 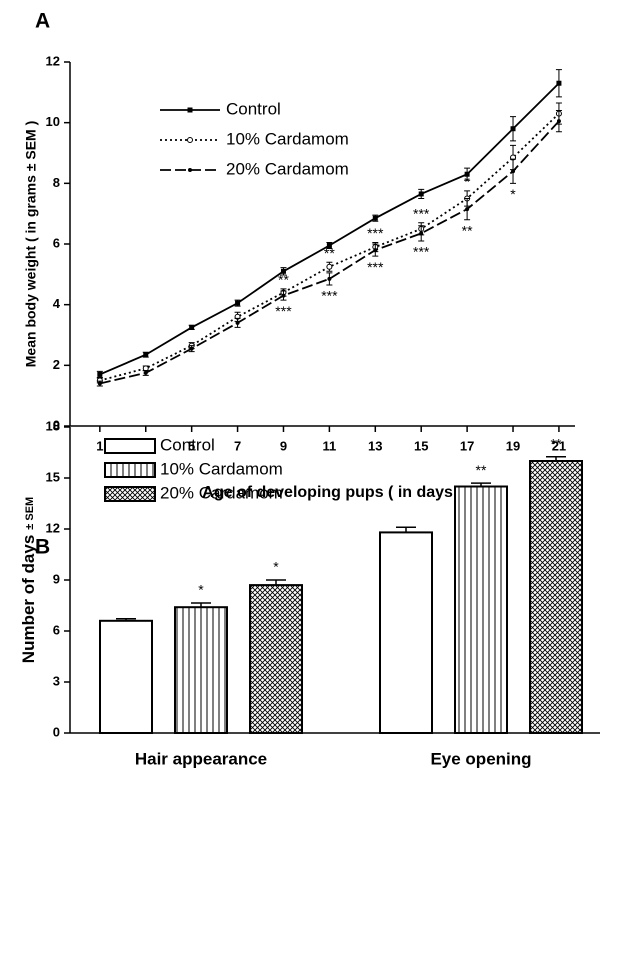 I want to click on y-axis-title: Mean body weight ( in grams ± SEM ), so click(x=31, y=244).